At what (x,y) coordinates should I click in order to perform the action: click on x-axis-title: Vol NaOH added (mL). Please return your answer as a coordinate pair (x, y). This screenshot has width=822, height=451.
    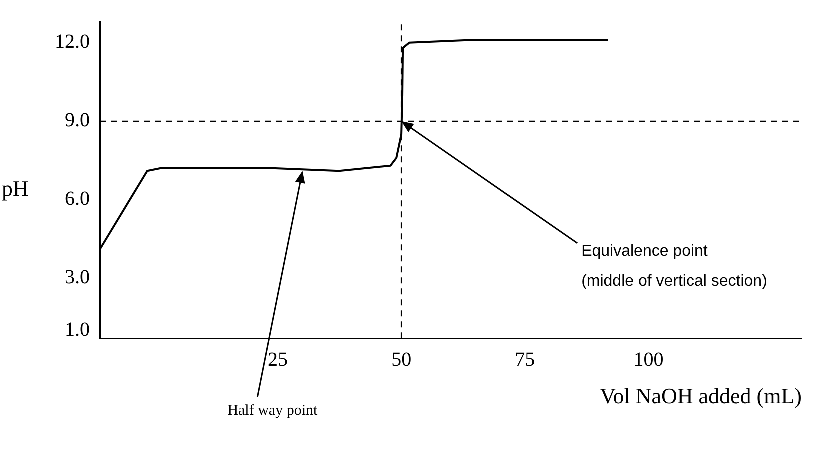
    Looking at the image, I should click on (701, 396).